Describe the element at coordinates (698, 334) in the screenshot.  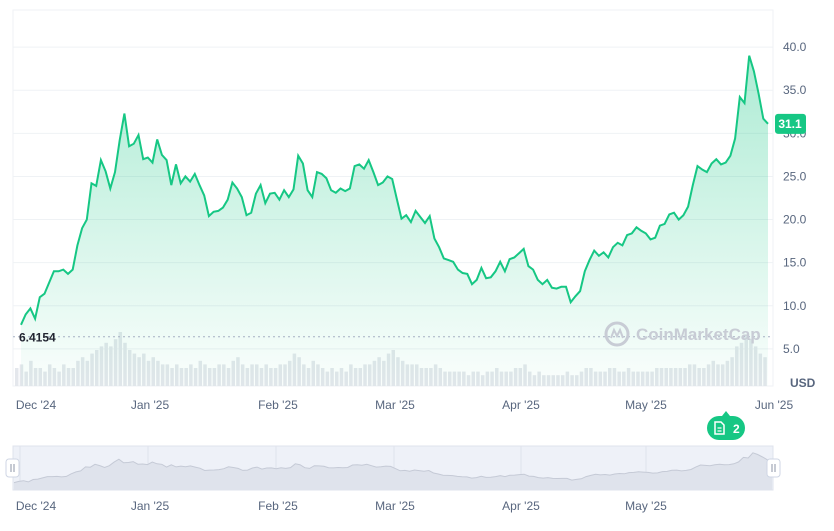
I see `watermark-text: CoinMarketCap` at that location.